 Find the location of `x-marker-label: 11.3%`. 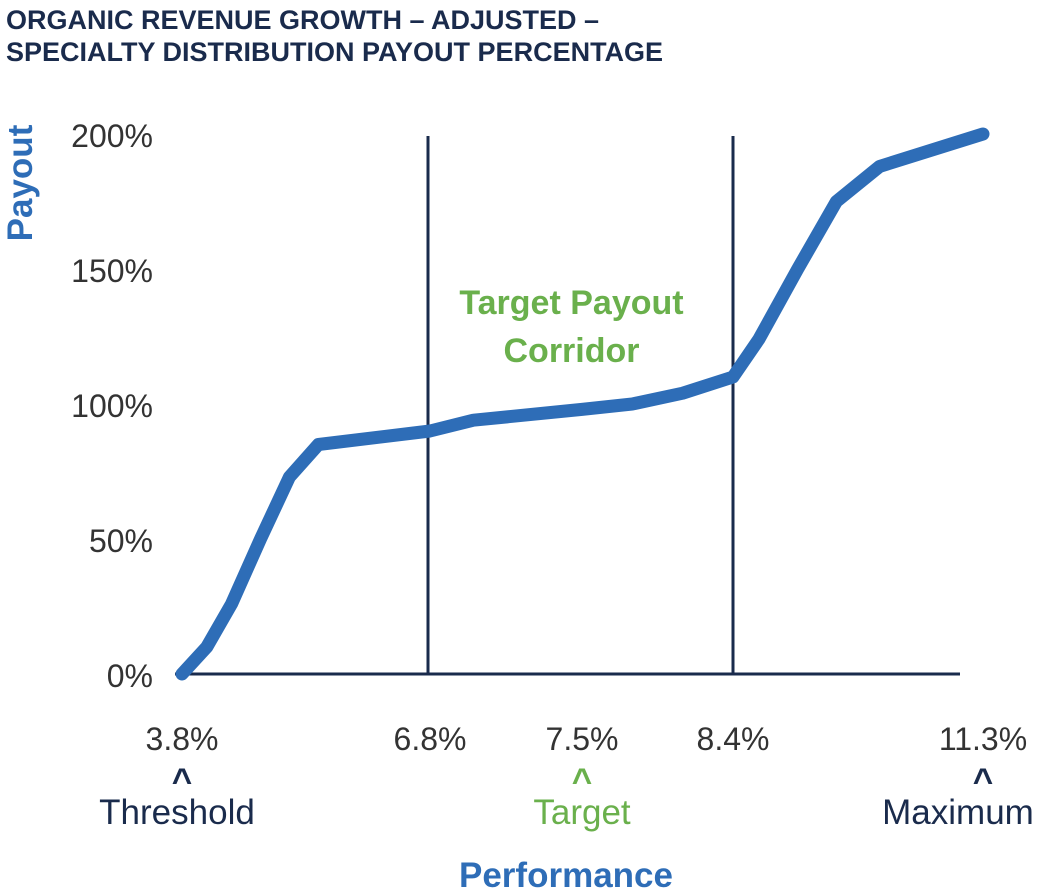

x-marker-label: 11.3% is located at coordinates (983, 739).